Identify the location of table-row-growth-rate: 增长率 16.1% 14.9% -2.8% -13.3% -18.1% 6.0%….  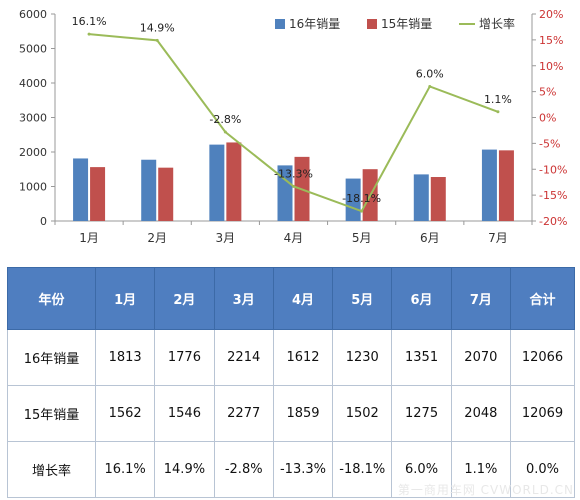
(291, 469).